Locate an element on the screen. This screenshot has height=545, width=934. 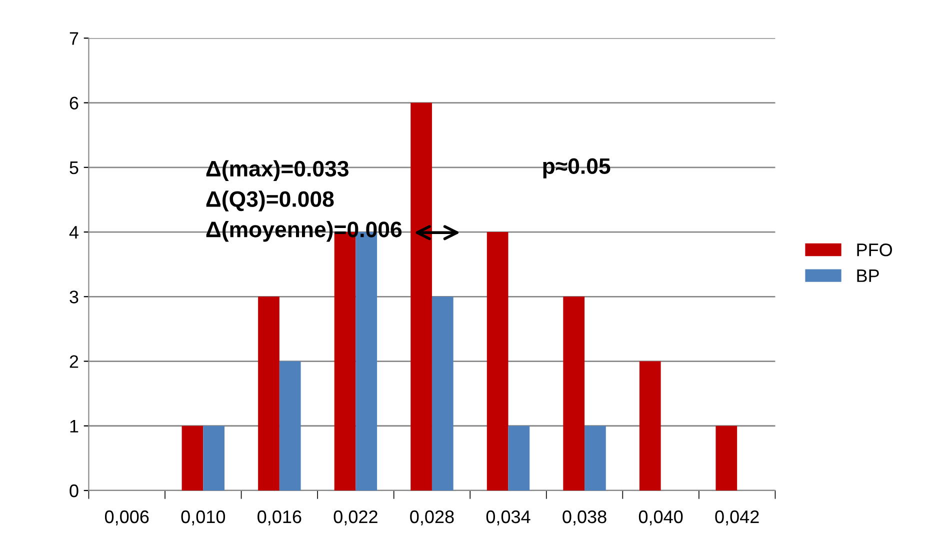
annotation: Δ(max)=0.033 Δ(Q3)=0.008 Δ(moyenne)=0.006 is located at coordinates (304, 201).